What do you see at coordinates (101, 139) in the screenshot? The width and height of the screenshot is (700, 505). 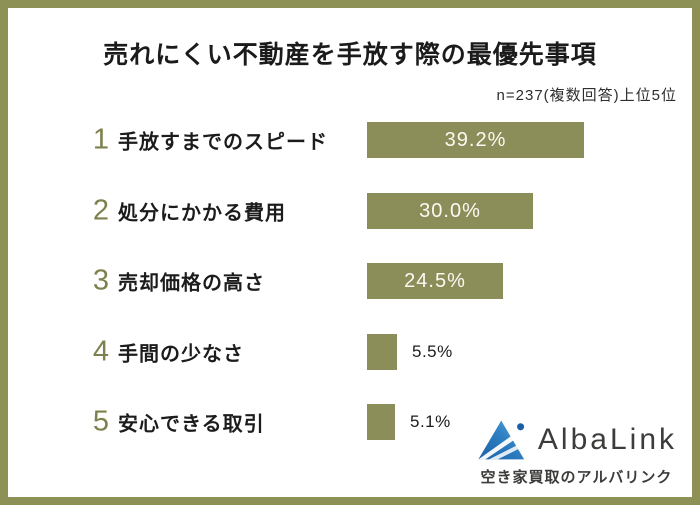 I see `rank-number: 1` at bounding box center [101, 139].